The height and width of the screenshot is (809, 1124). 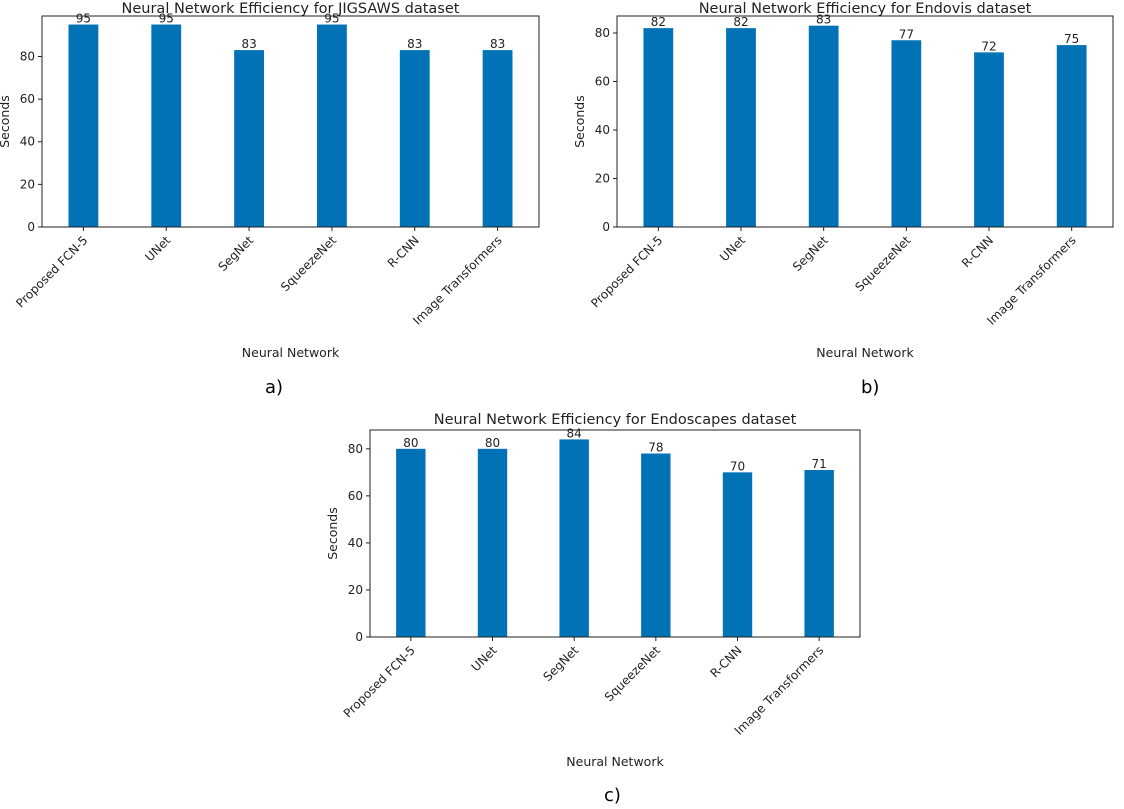 What do you see at coordinates (1071, 39) in the screenshot?
I see `bar-value-label: 75` at bounding box center [1071, 39].